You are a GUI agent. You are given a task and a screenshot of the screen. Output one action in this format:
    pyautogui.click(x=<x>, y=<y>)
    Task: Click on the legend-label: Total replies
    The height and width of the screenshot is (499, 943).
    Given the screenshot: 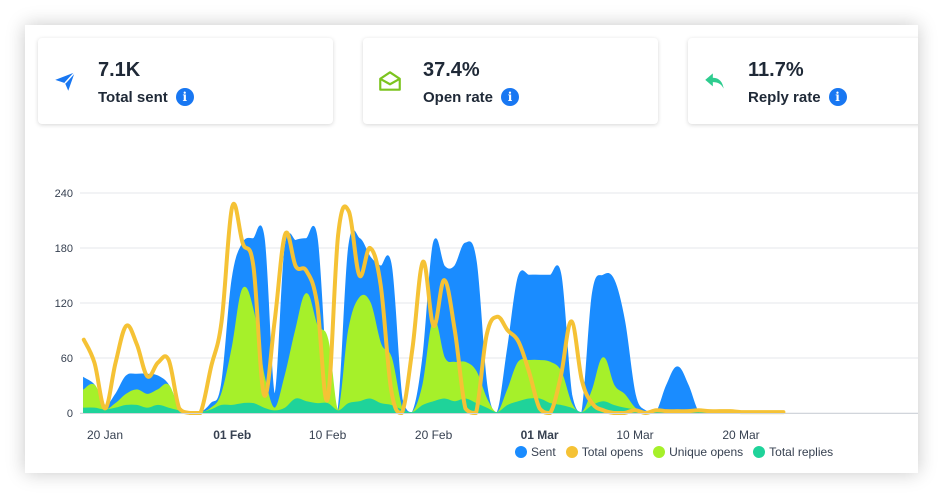 What is the action you would take?
    pyautogui.click(x=801, y=452)
    